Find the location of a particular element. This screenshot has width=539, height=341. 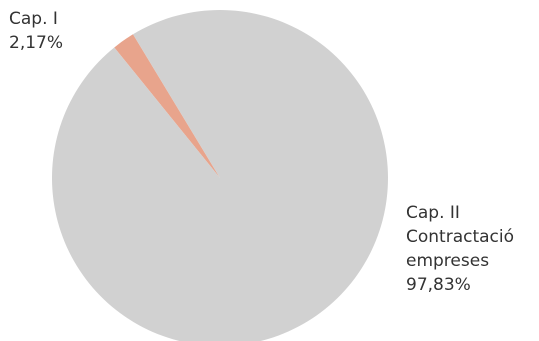

slice-label-cap-2: Cap. II Contractació empreses 97,83% is located at coordinates (460, 249).